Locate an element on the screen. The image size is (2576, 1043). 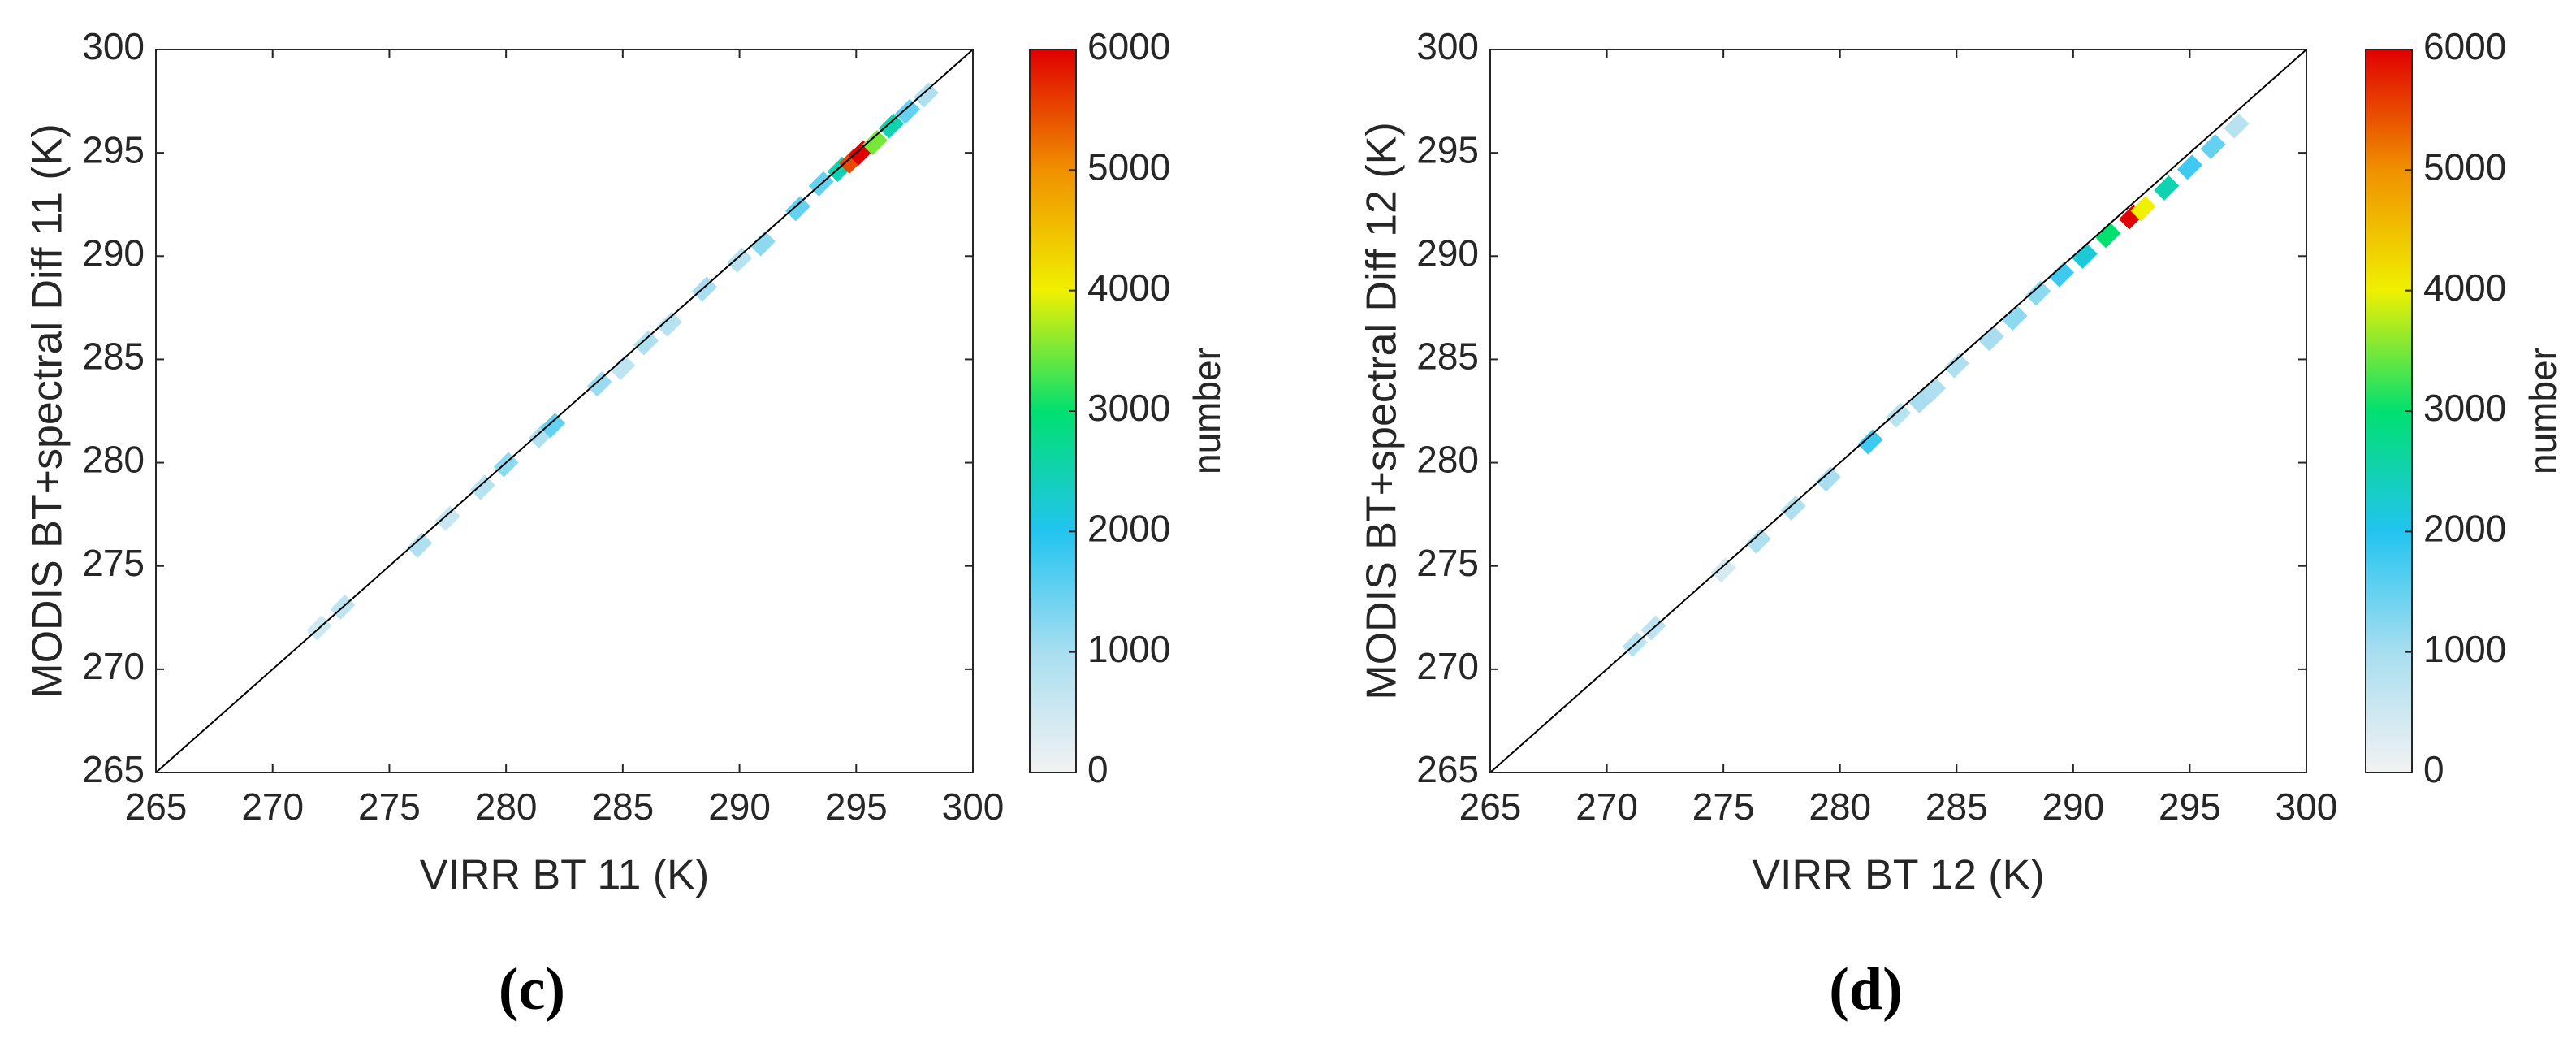
x-axis-label: VIRR BT 11 (K) is located at coordinates (564, 875).